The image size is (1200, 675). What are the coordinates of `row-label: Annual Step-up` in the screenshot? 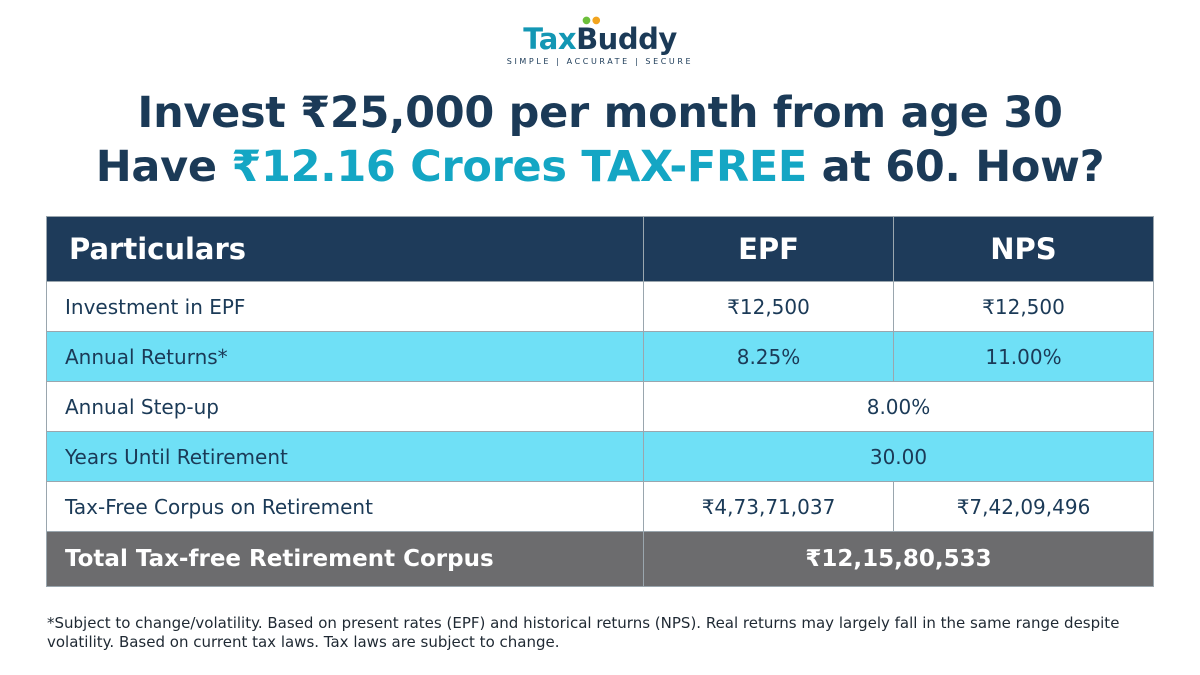 It's located at (345, 406).